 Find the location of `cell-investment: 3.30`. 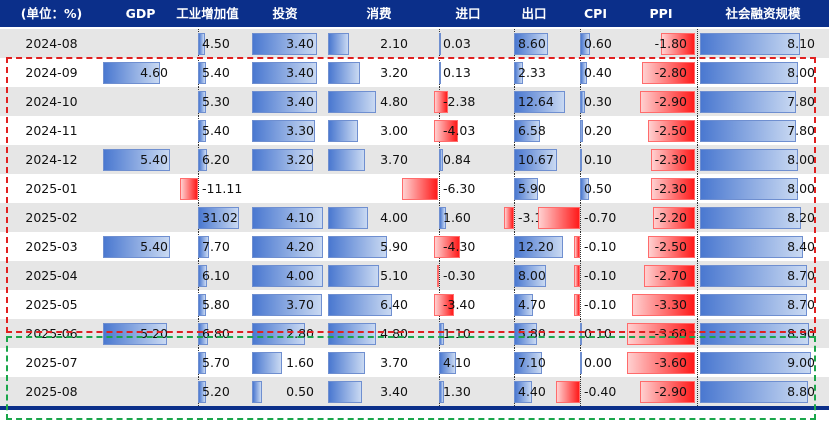

cell-investment: 3.30 is located at coordinates (285, 130).